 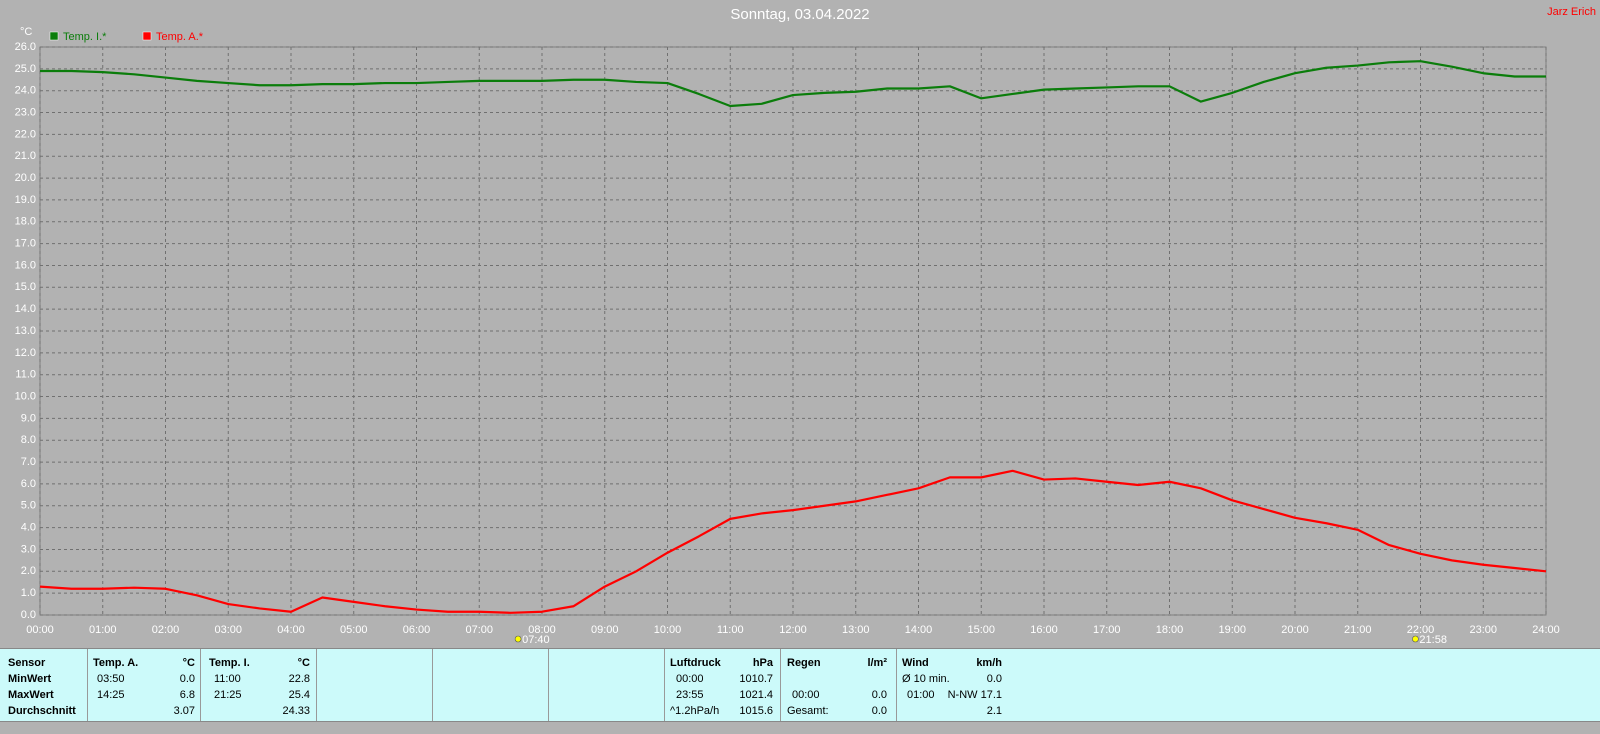 I want to click on y-tick-label: 11.0, so click(x=25, y=375).